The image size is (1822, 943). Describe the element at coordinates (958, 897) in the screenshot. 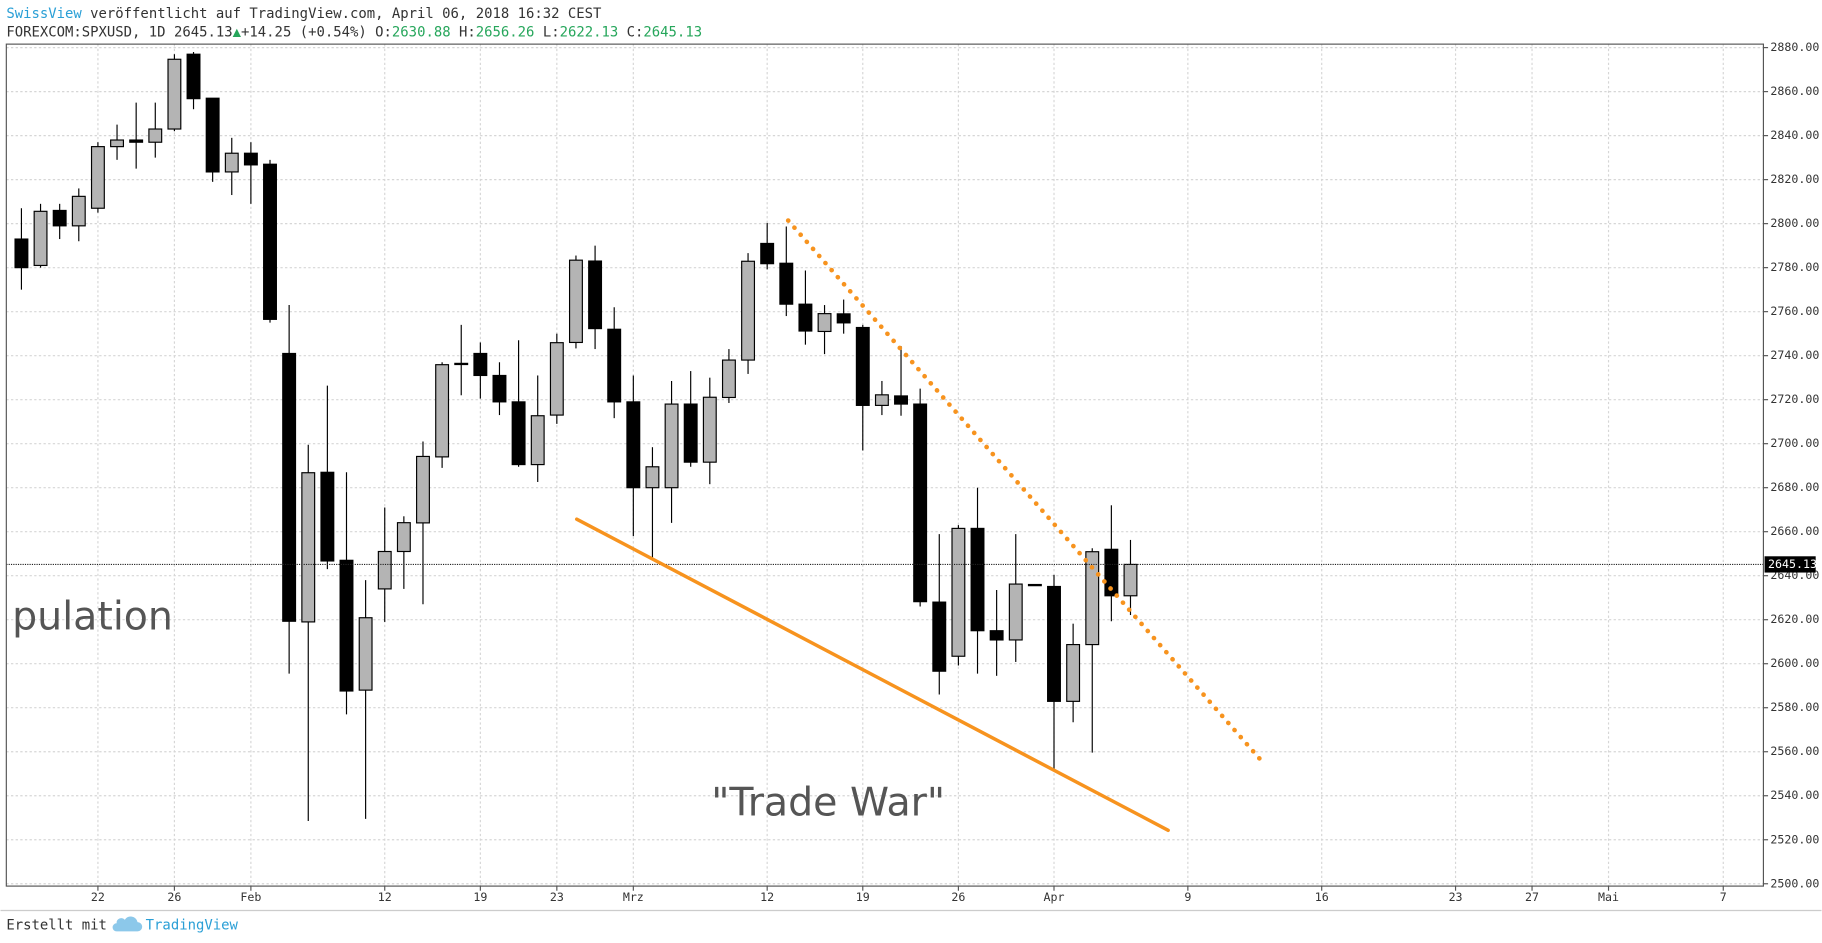

I see `x-tick-label: 26` at that location.